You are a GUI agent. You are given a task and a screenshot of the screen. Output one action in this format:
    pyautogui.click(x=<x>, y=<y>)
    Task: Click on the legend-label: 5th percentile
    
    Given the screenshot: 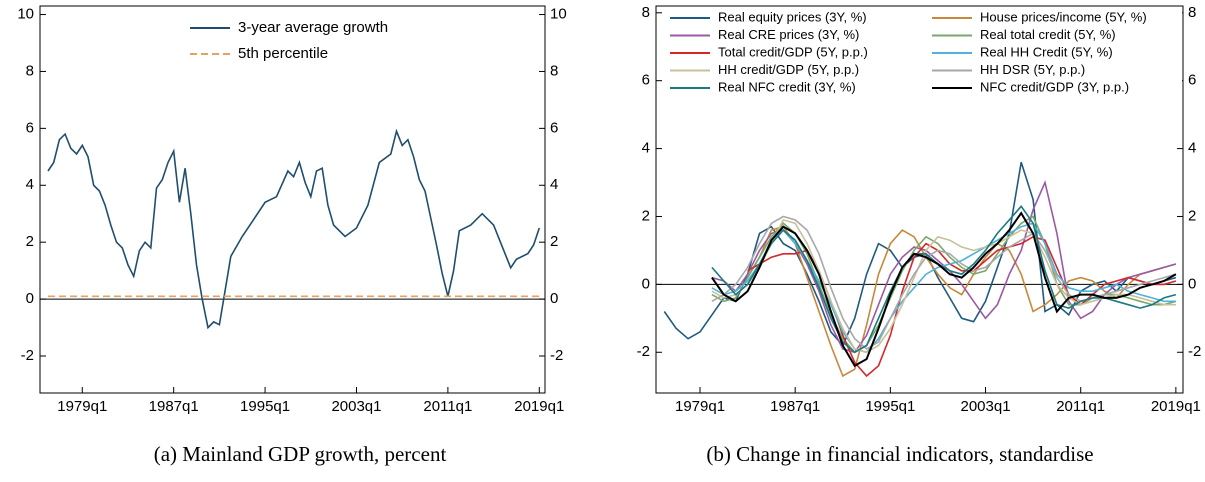 What is the action you would take?
    pyautogui.click(x=283, y=53)
    